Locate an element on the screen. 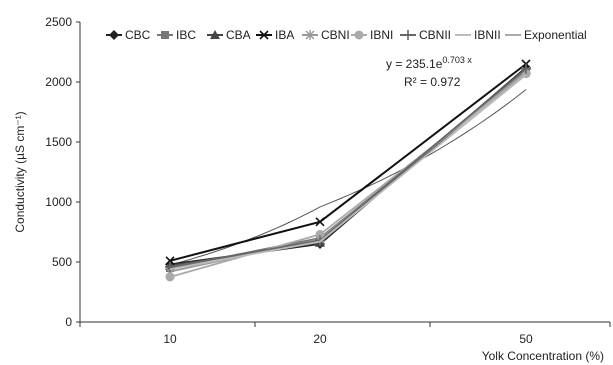 The image size is (613, 365). x-axis-title: Yolk Concentration (%) is located at coordinates (543, 356).